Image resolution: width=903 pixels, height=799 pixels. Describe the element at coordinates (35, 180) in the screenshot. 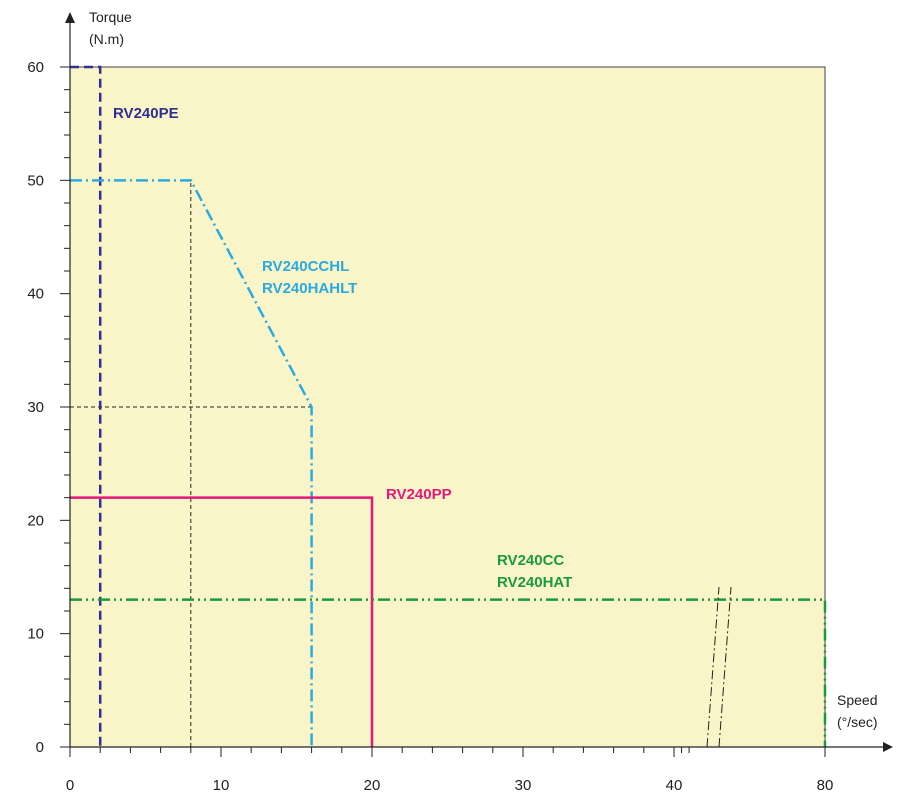

I see `y-tick-label: 50` at that location.